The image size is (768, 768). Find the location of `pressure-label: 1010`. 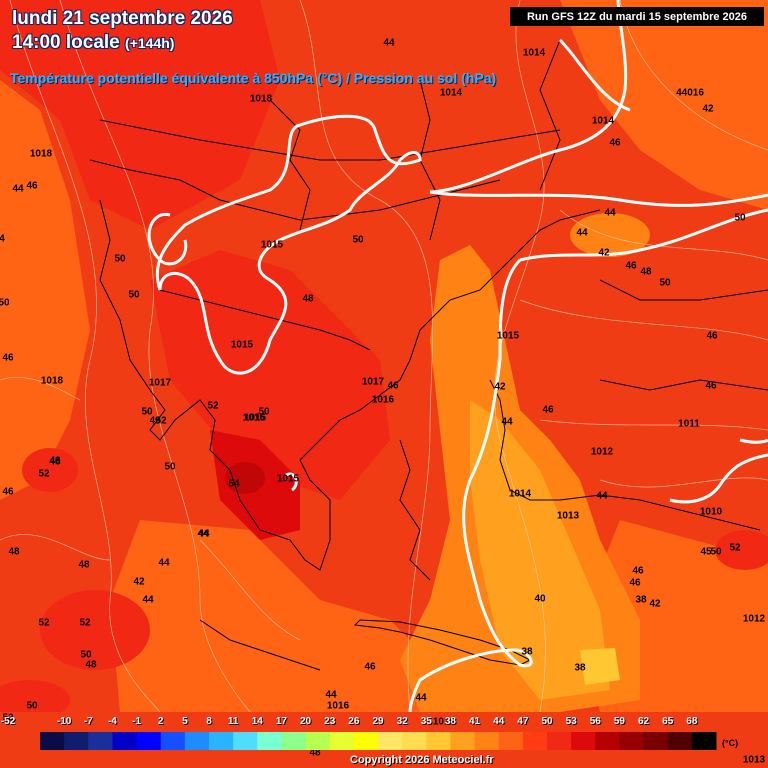

pressure-label: 1010 is located at coordinates (711, 512).